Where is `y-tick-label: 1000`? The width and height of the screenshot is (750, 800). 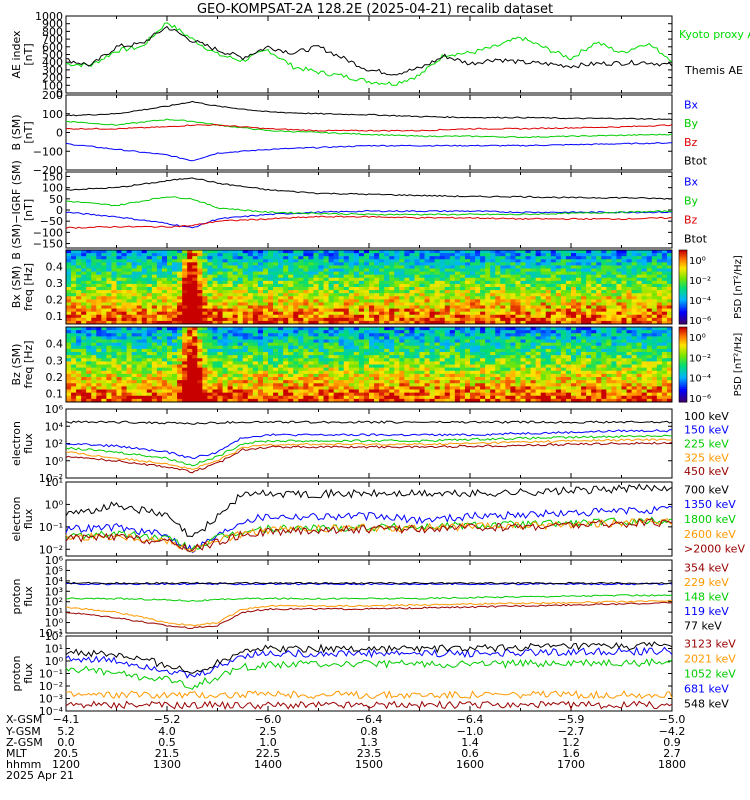 y-tick-label: 1000 is located at coordinates (49, 16).